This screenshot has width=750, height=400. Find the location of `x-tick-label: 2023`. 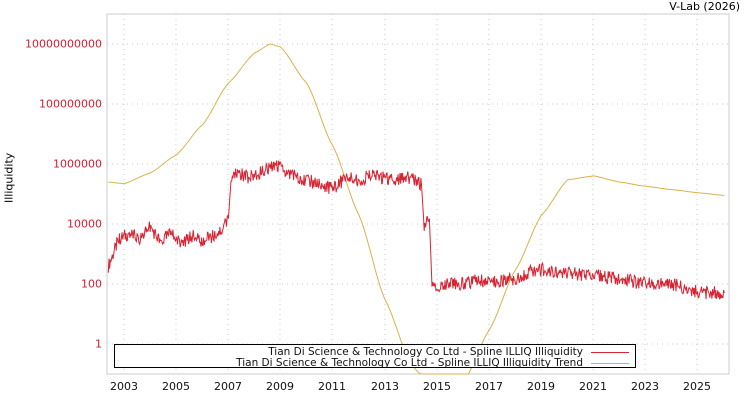

x-tick-label: 2023 is located at coordinates (645, 386).